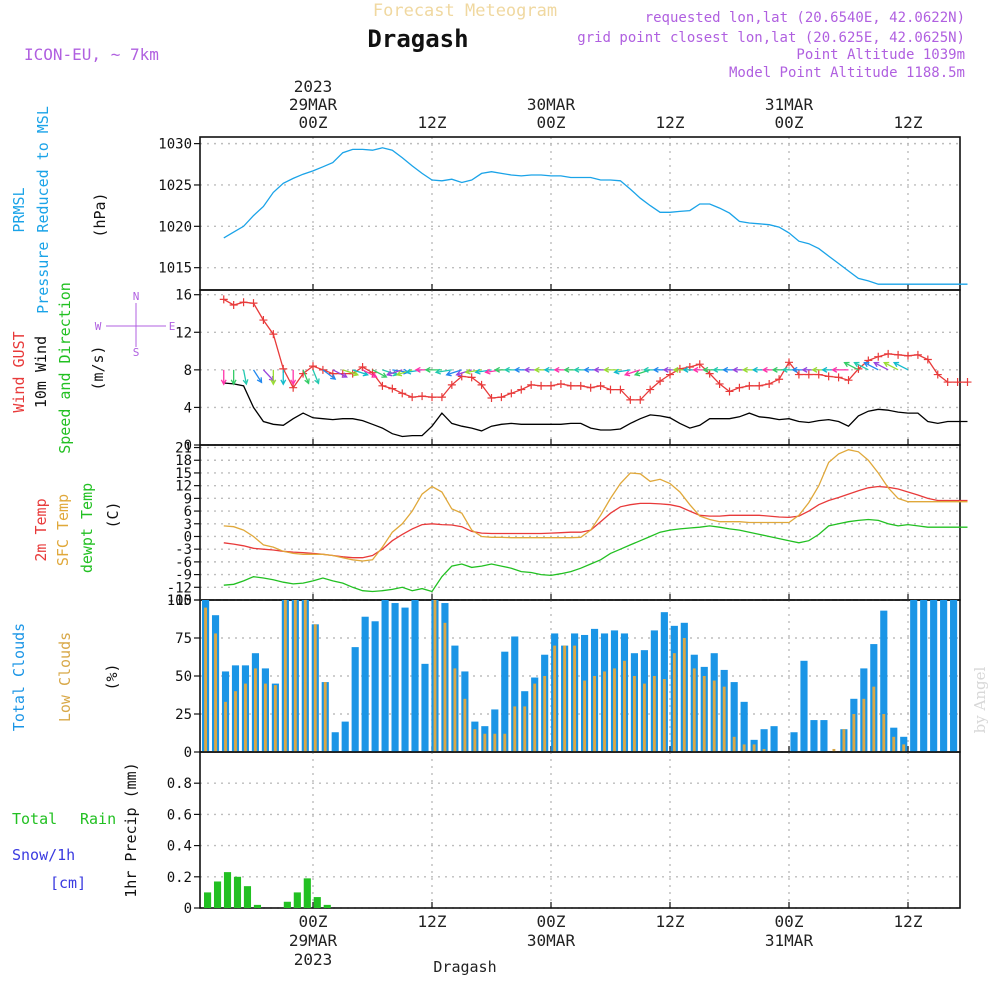 The height and width of the screenshot is (1000, 1000). I want to click on y-tick-label: -3, so click(183, 550).